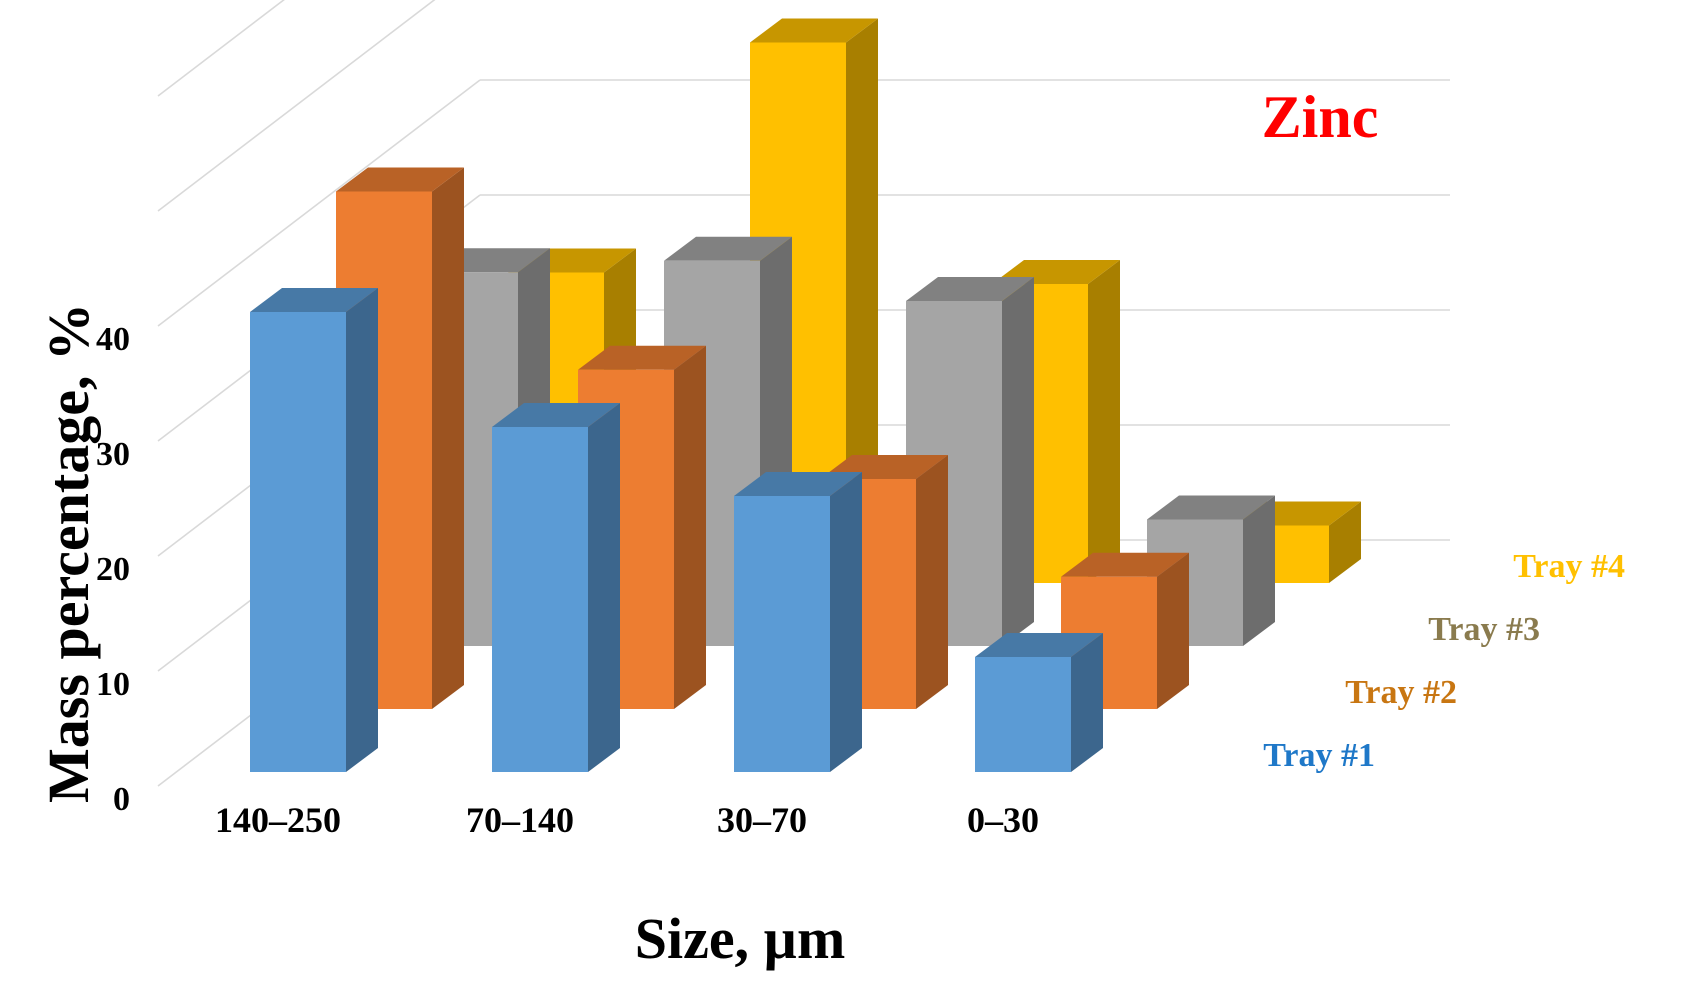 This screenshot has height=1004, width=1695. What do you see at coordinates (520, 820) in the screenshot?
I see `x-tick-label: 70–140` at bounding box center [520, 820].